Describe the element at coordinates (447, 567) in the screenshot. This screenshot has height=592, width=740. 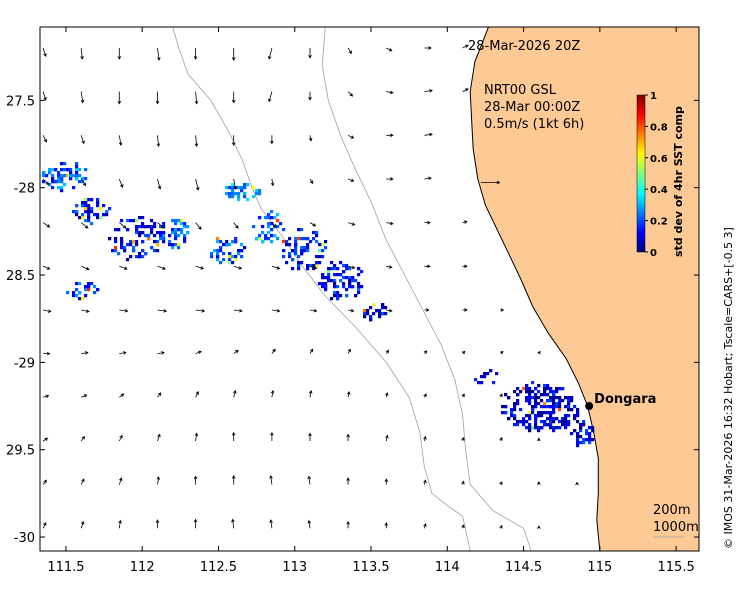
I see `x-tick-label: 114` at that location.